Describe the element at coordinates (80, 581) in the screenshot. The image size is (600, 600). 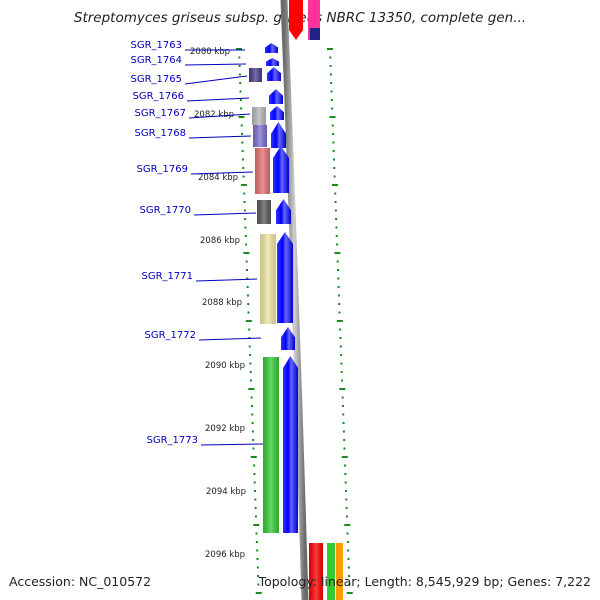
I see `accession-text: Accession: NC_010572` at that location.